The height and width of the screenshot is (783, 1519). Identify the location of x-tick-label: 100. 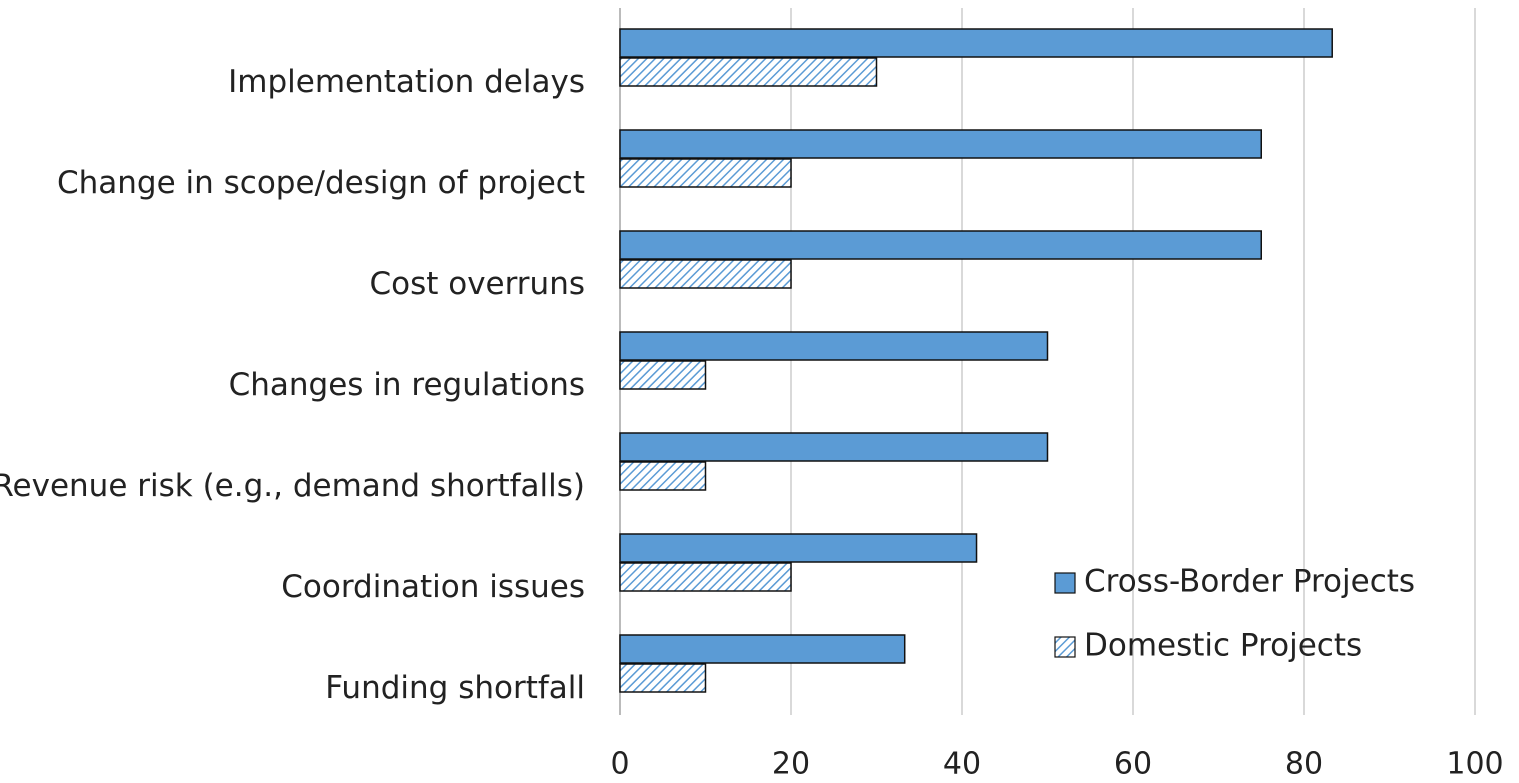
(1474, 764).